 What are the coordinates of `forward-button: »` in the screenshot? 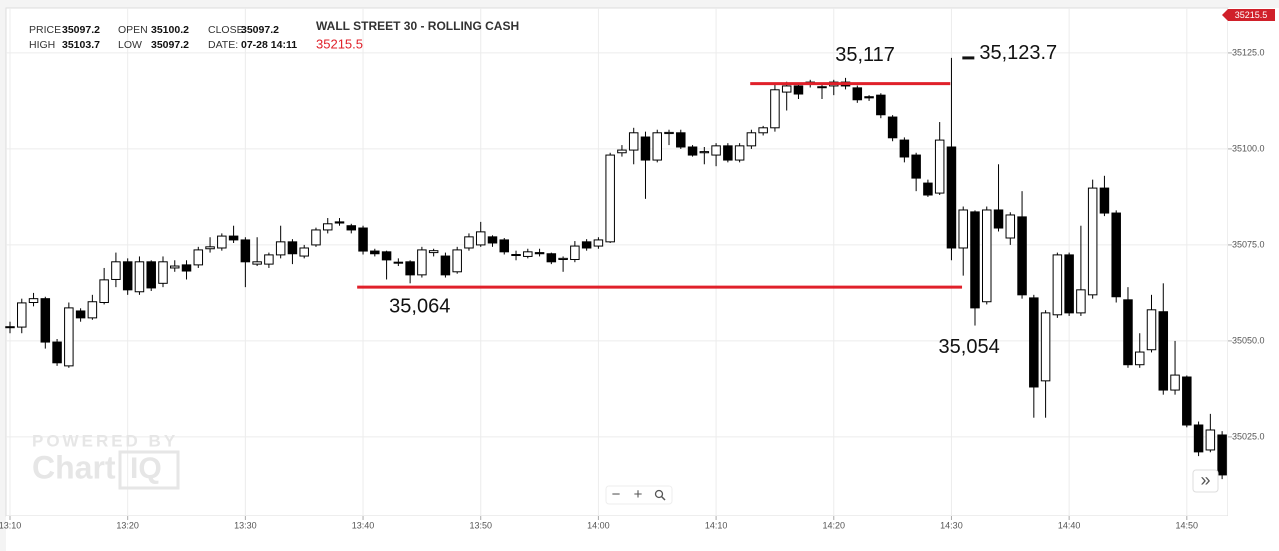 It's located at (1205, 481).